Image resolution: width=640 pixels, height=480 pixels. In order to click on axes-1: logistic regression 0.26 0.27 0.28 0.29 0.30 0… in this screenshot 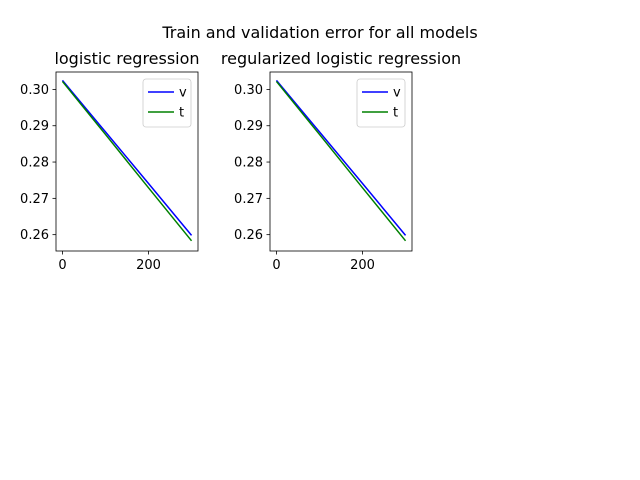, I will do `click(110, 161)`.